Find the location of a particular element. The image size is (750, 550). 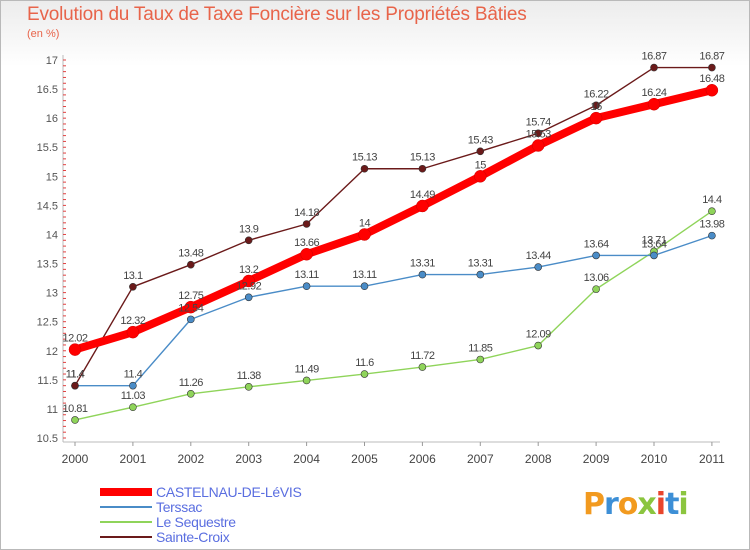

data-label: 13.11 is located at coordinates (364, 275).